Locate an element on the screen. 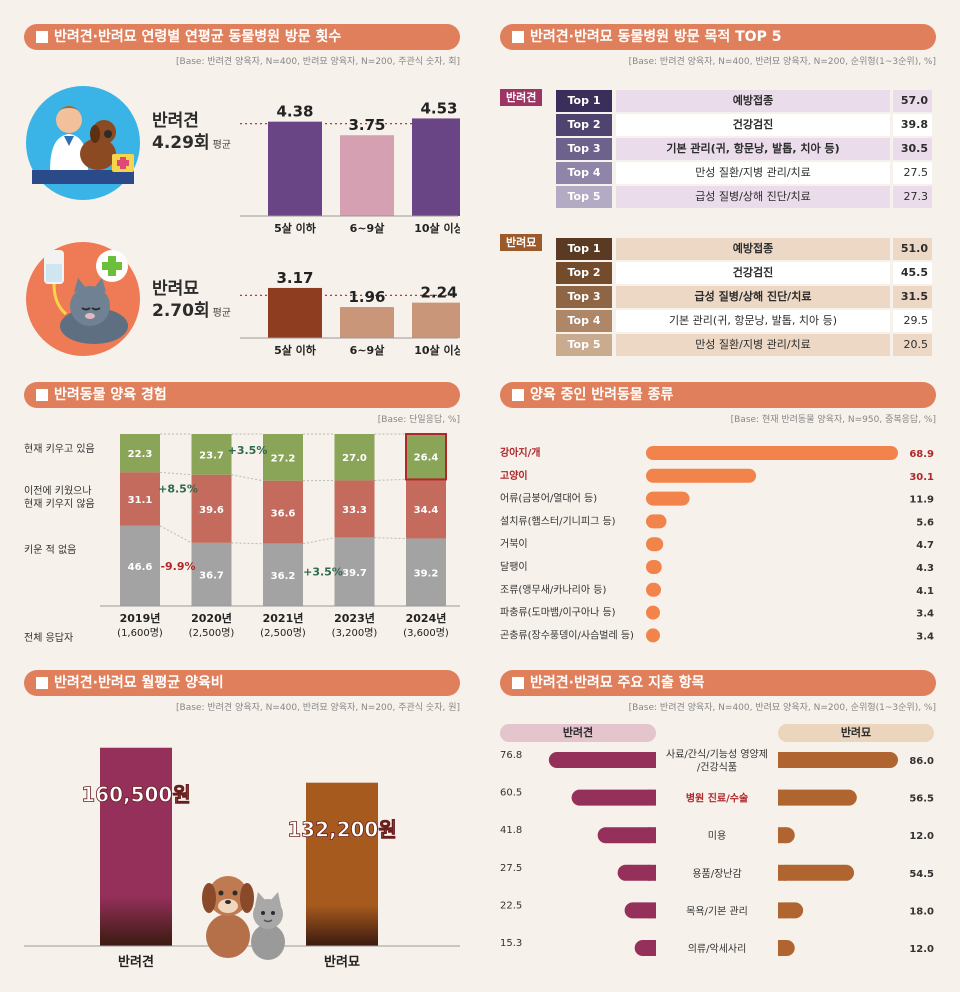  purpose-row: Top 3 기본 관리(귀, 항문낭, 발톱, 치아 등) 30.5 is located at coordinates (744, 149).